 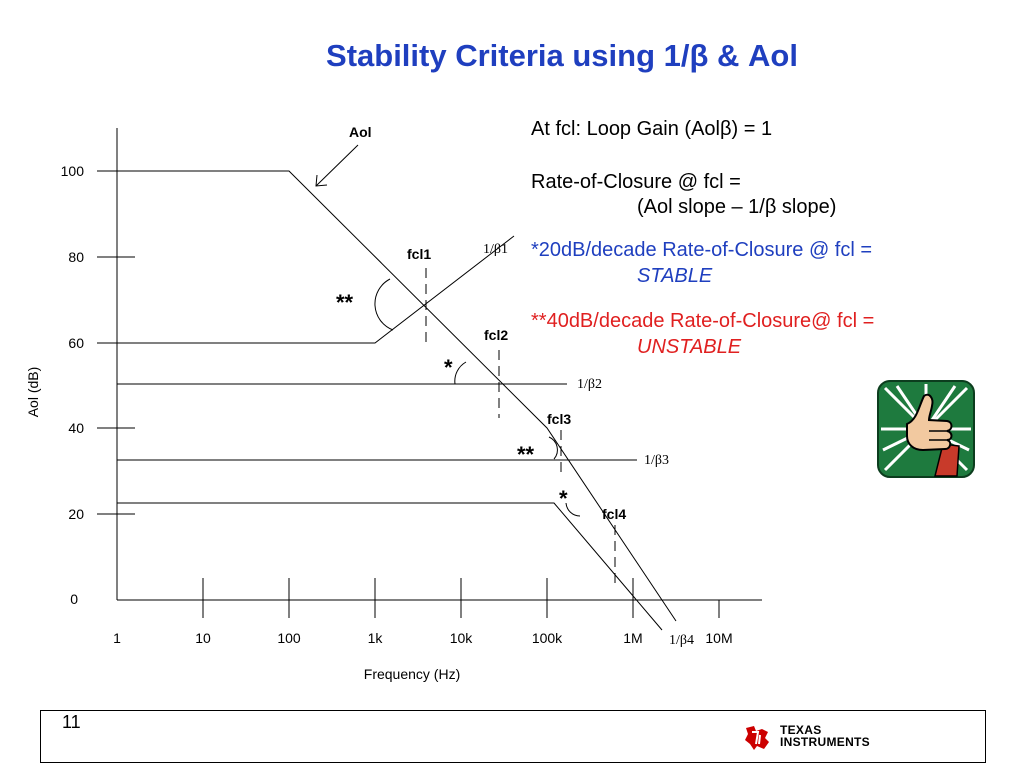 What do you see at coordinates (681, 640) in the screenshot?
I see `beta4-label: 1/β4` at bounding box center [681, 640].